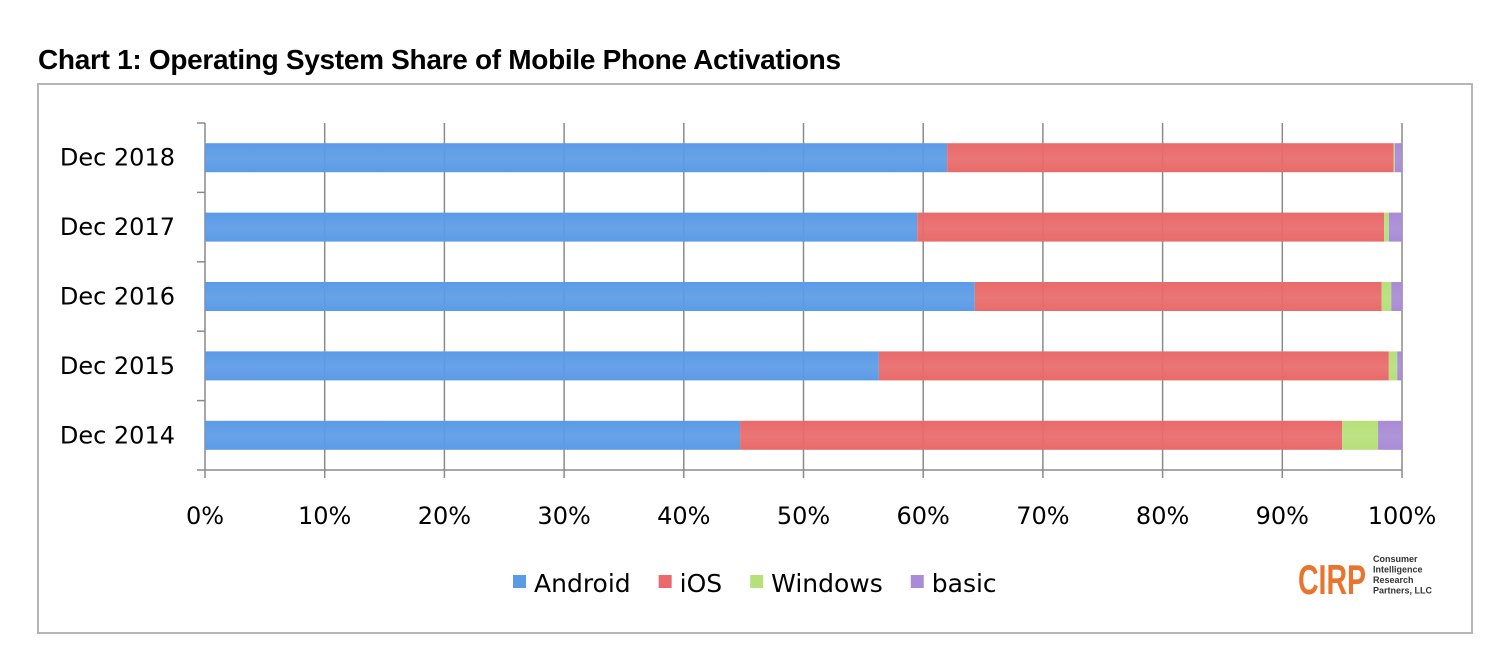  What do you see at coordinates (1170, 158) in the screenshot?
I see `bar-ios-dec-2018` at bounding box center [1170, 158].